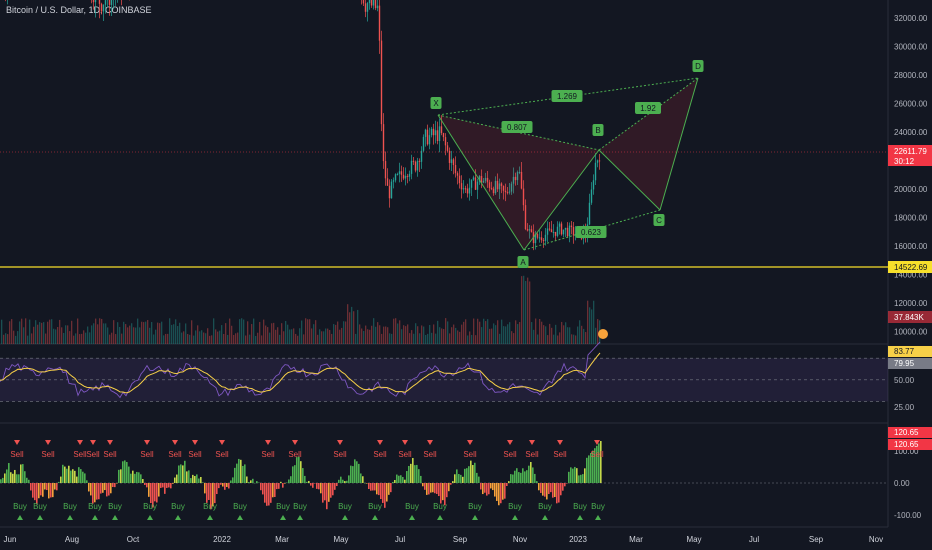 The image size is (932, 550). Describe the element at coordinates (517, 127) in the screenshot. I see `ratio-xb-label-box` at that location.